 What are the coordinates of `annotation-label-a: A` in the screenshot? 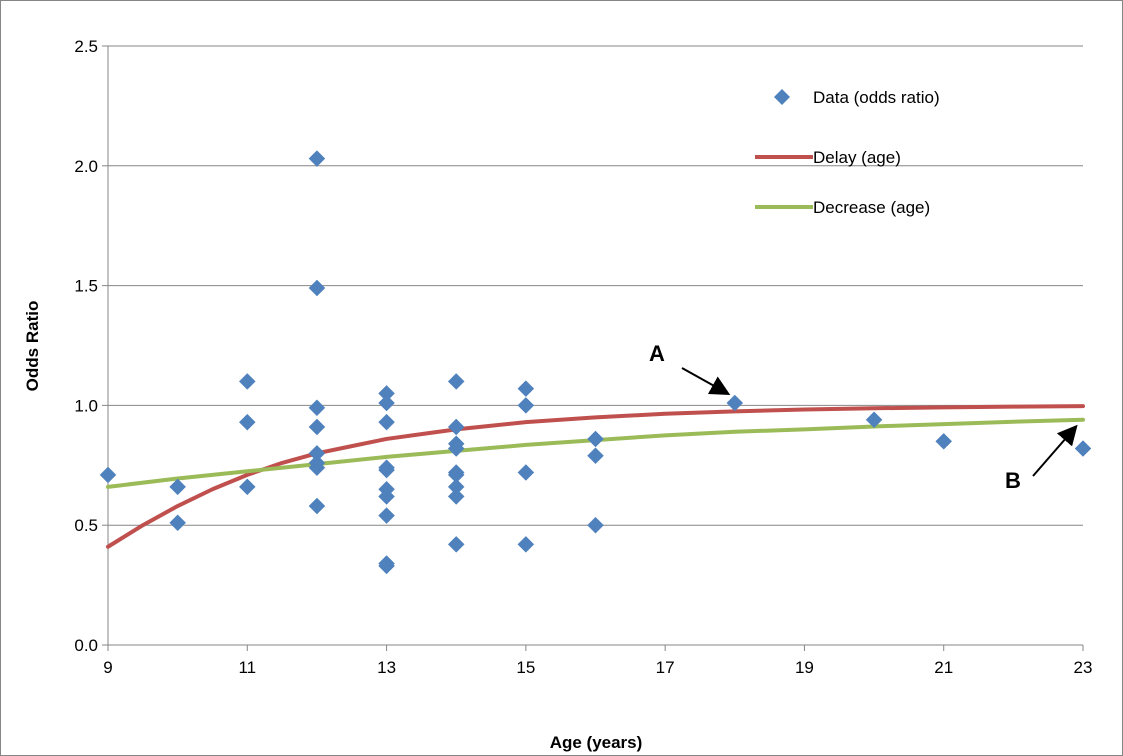 It's located at (657, 353).